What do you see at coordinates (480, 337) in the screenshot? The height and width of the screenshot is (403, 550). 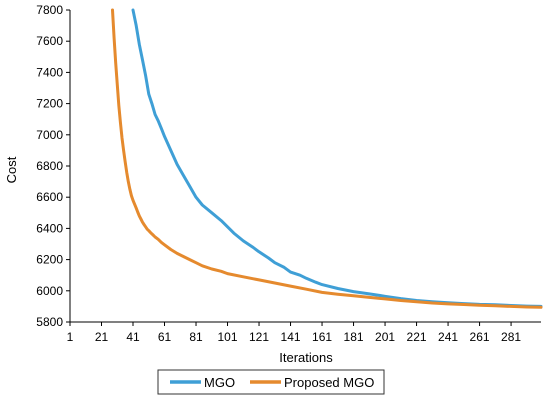 I see `x-tick-label: 261` at bounding box center [480, 337].